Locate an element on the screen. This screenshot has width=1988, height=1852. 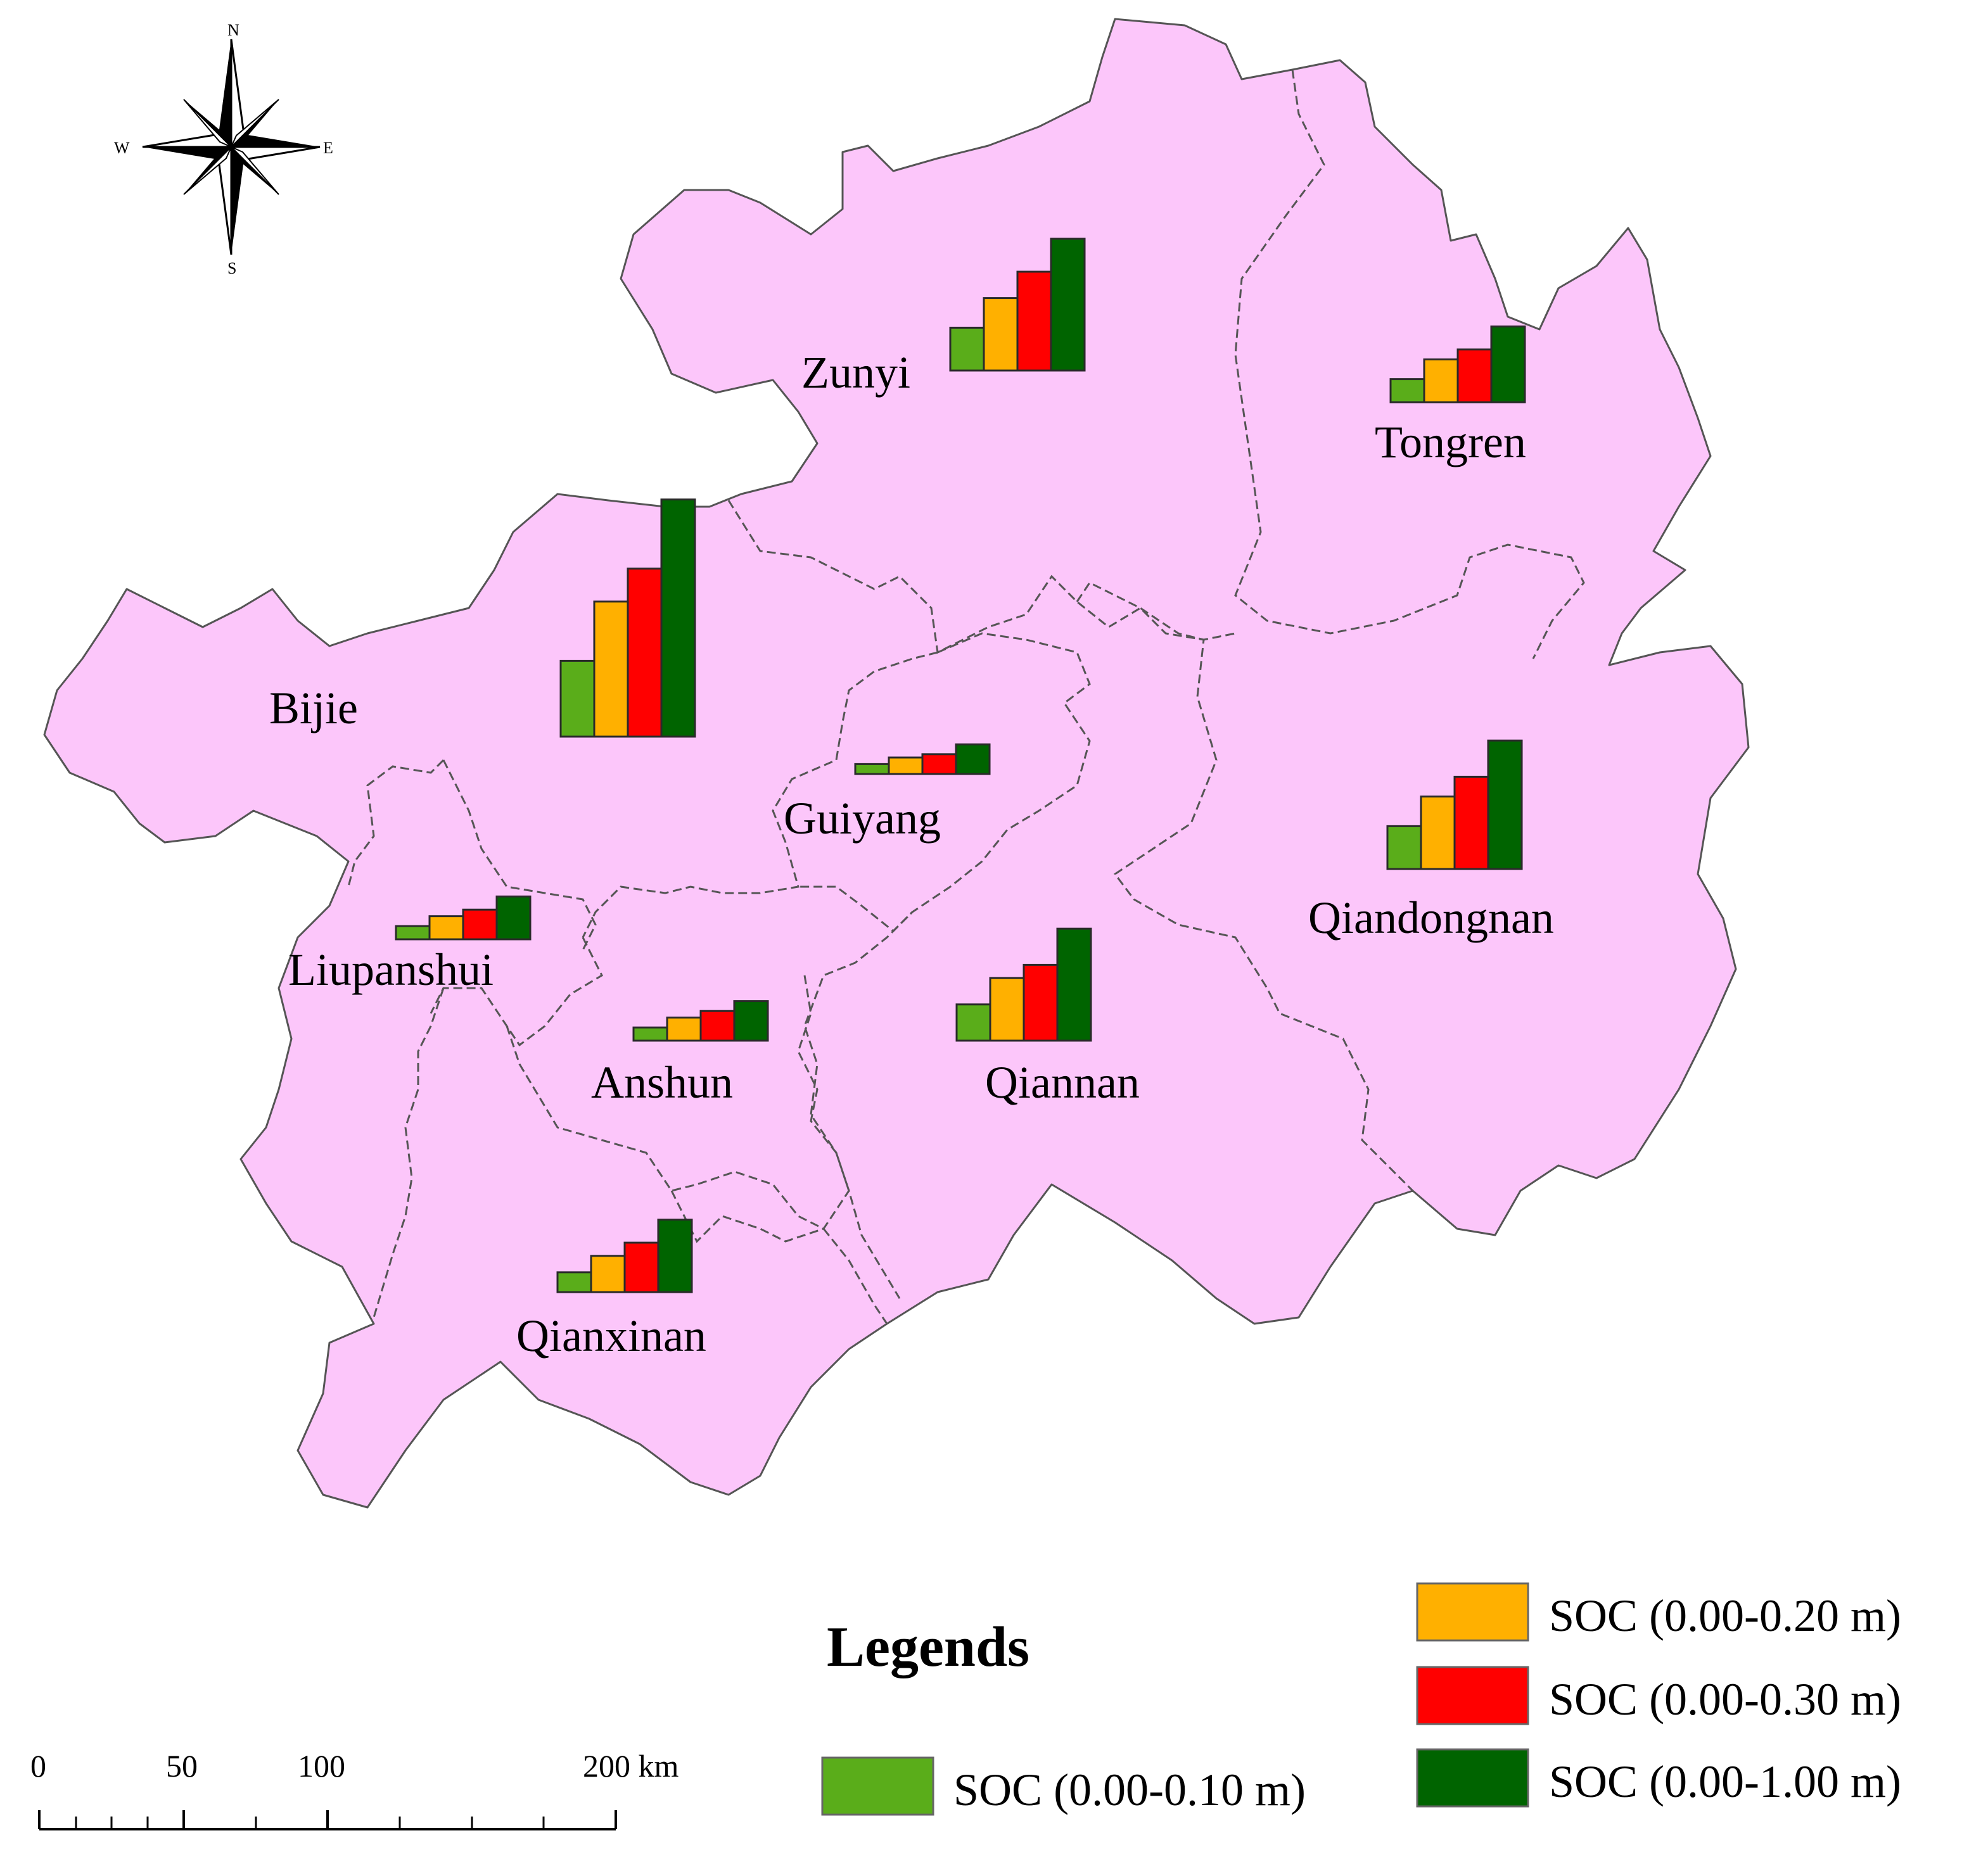
bar-chart-anshun is located at coordinates (701, 1021).